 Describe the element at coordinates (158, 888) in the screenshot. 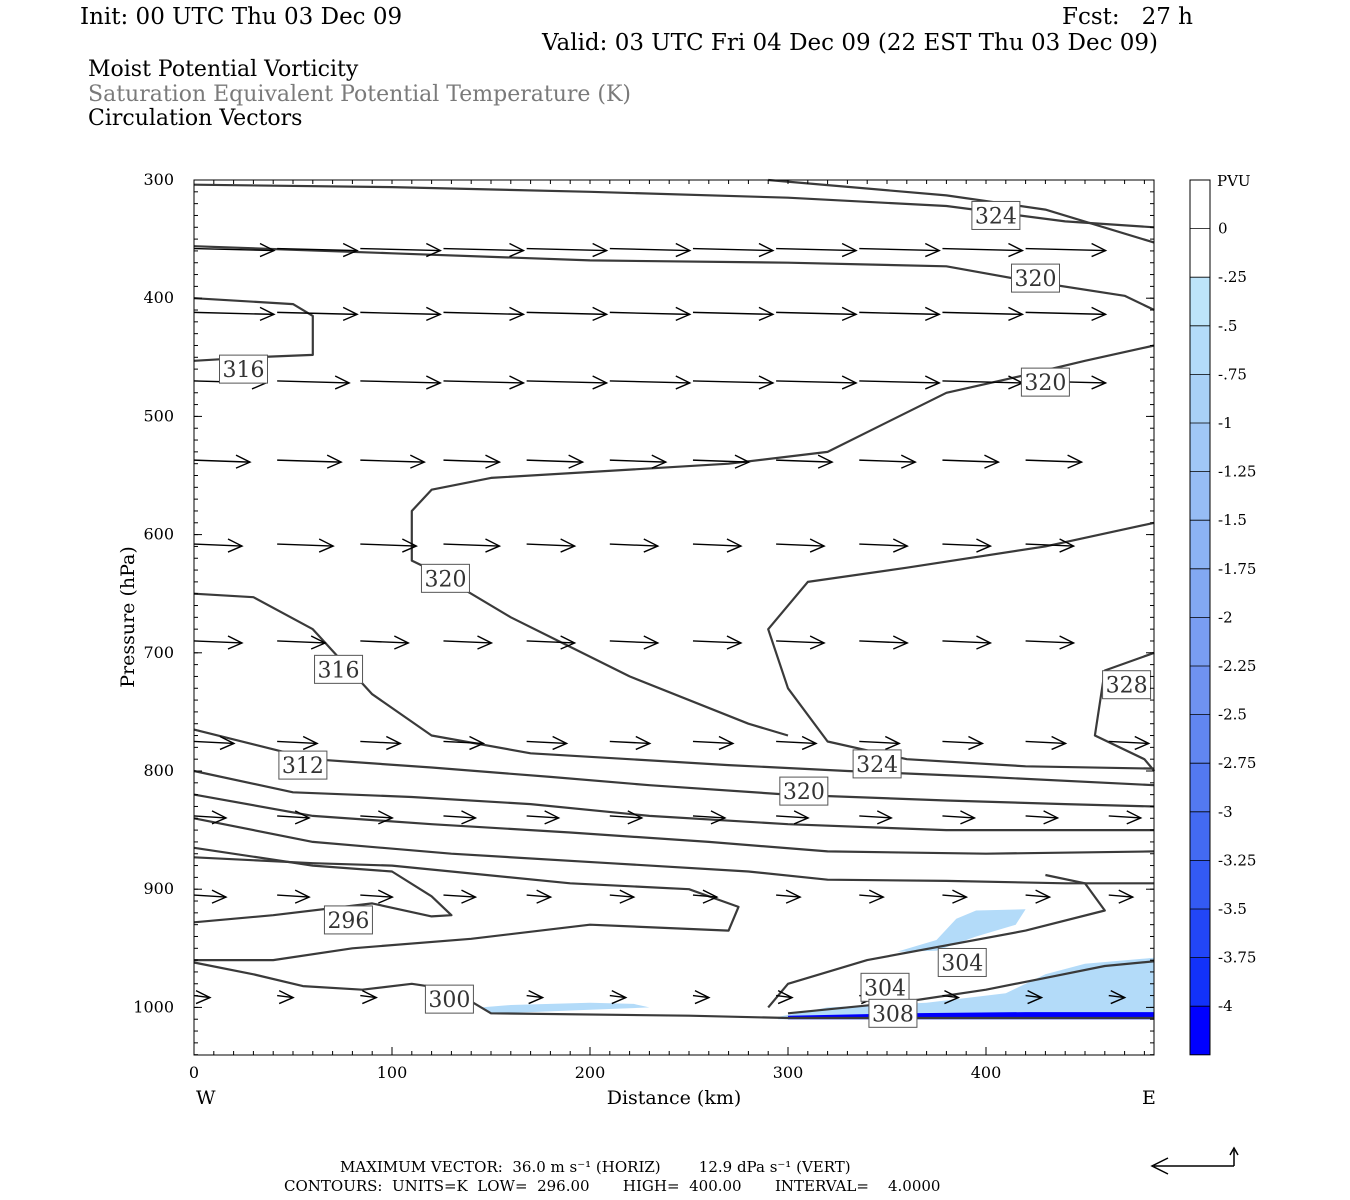

I see `y-tick-label: 900` at that location.